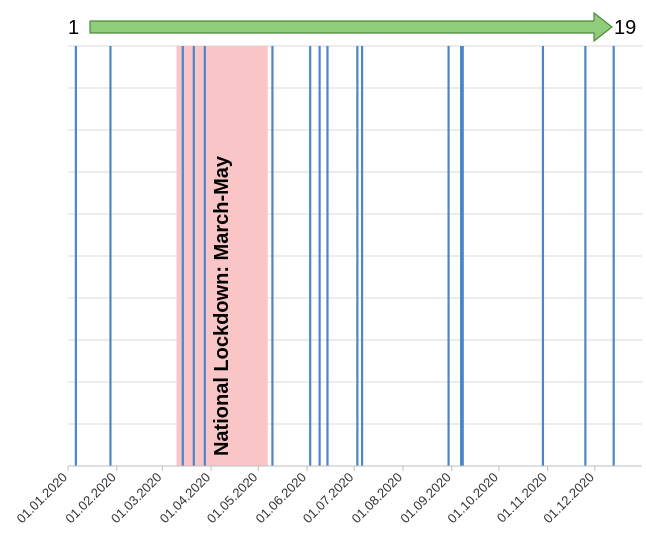 The width and height of the screenshot is (646, 537). Describe the element at coordinates (73, 28) in the screenshot. I see `sequence-start-label: 1` at that location.